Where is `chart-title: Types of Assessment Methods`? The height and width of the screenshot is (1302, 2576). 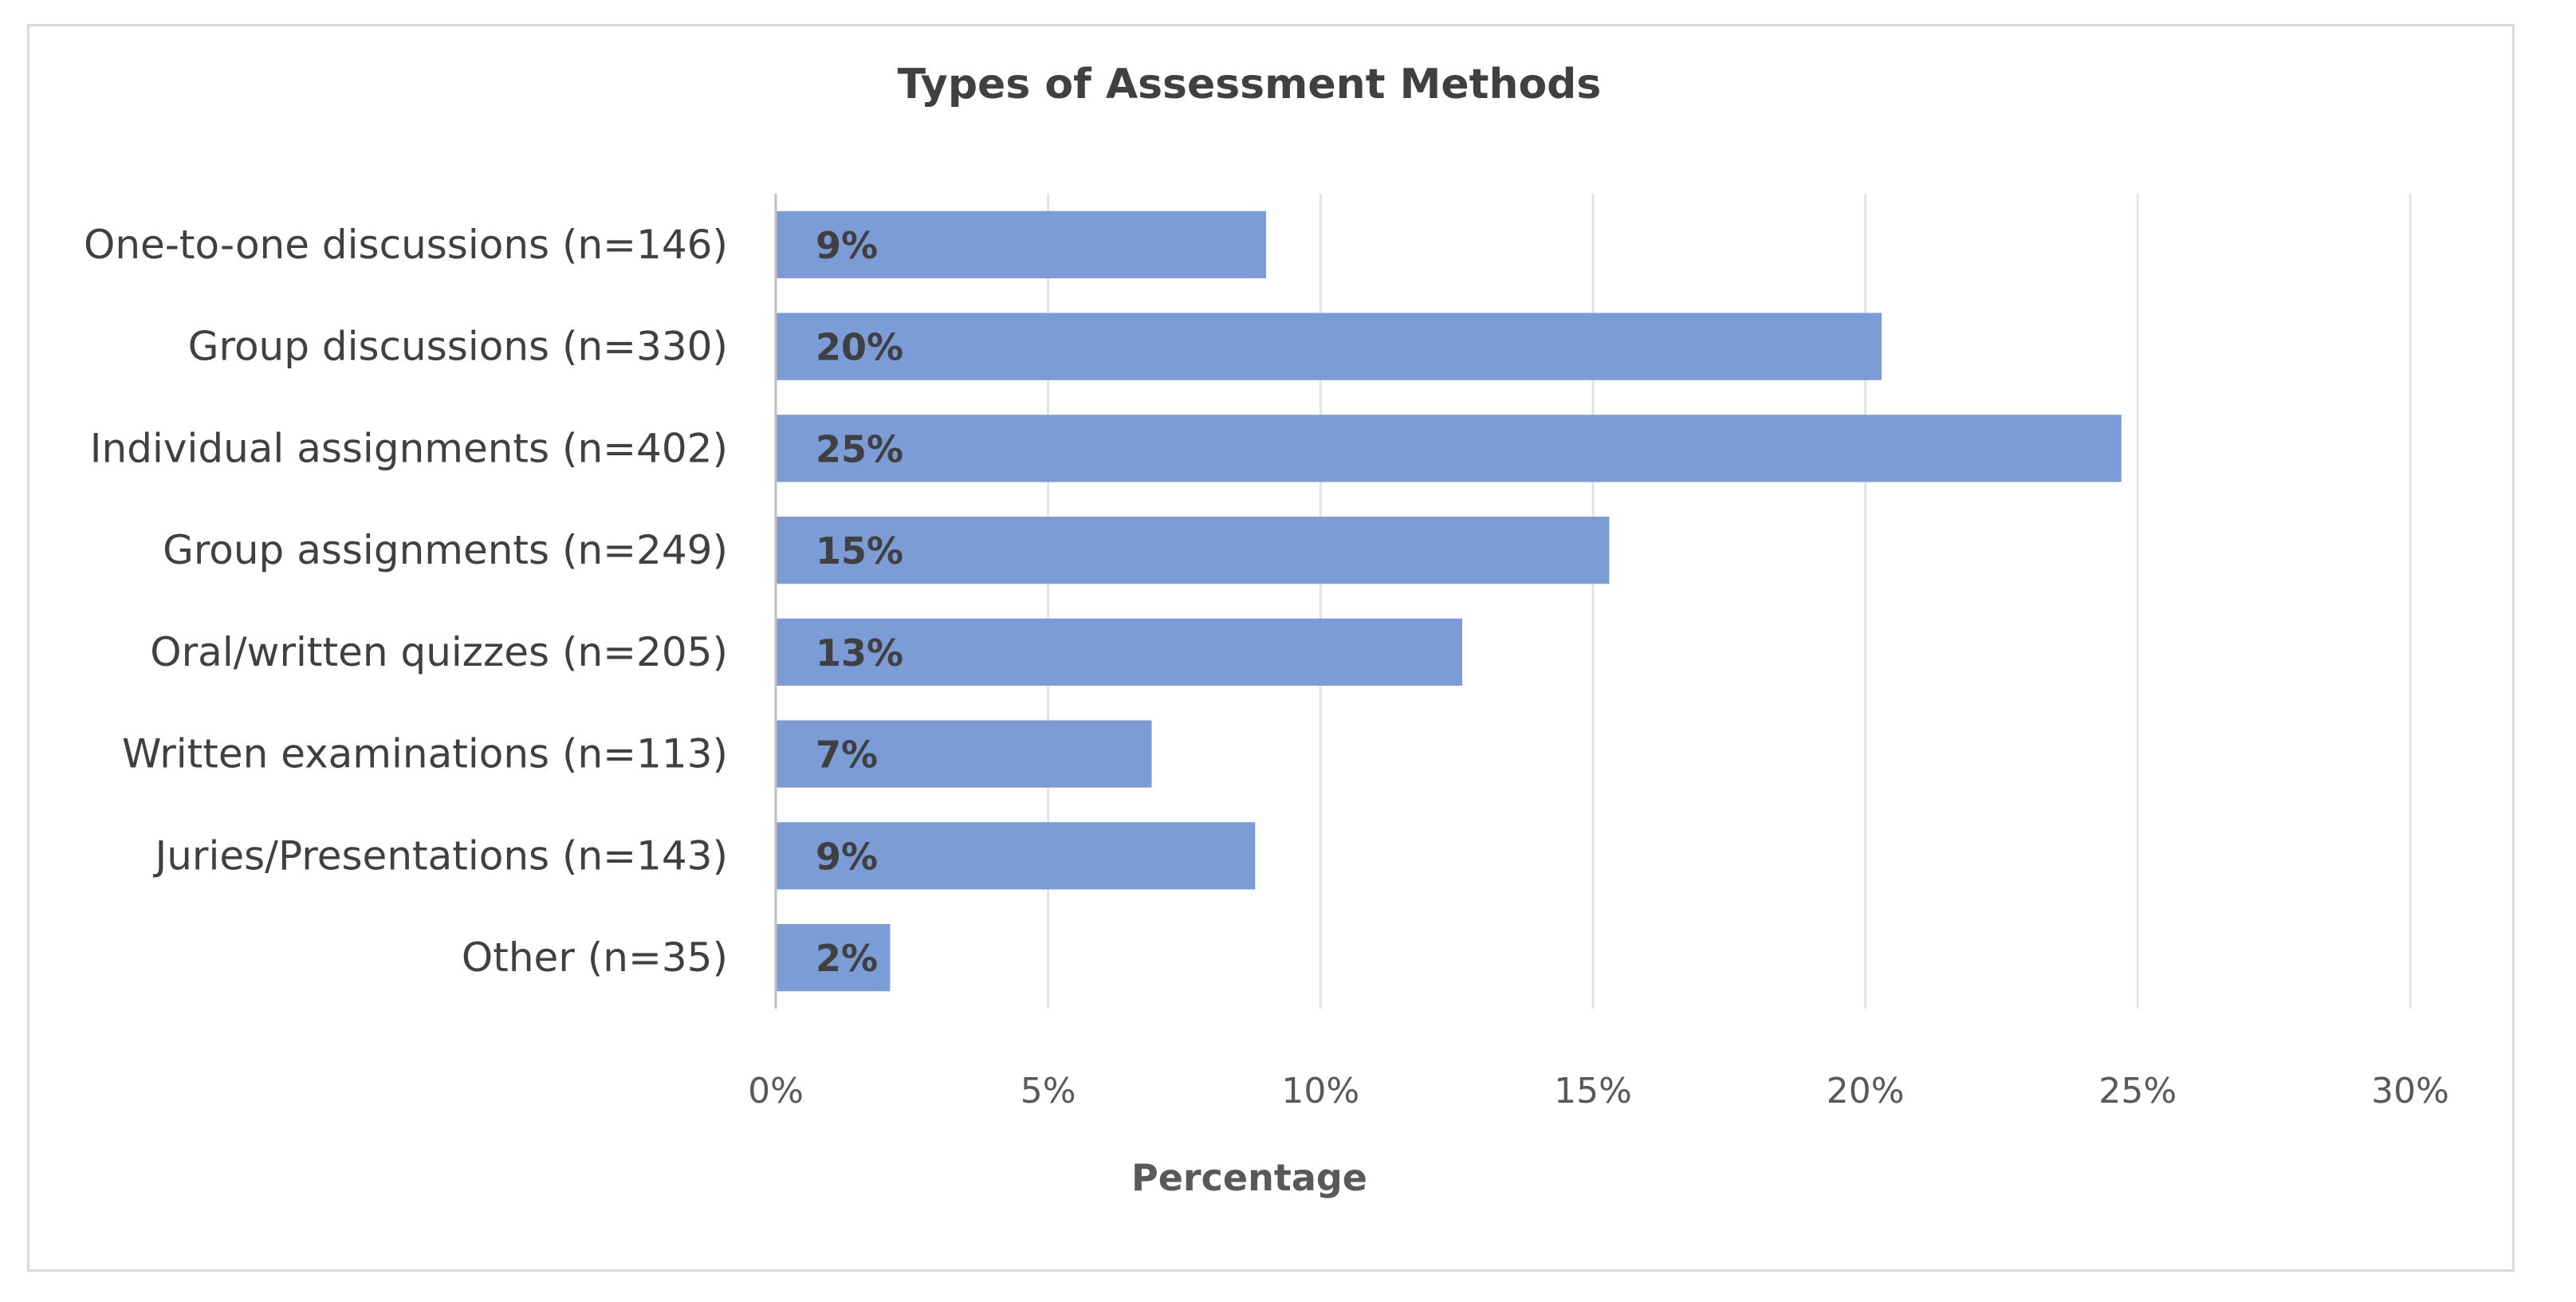
chart-title: Types of Assessment Methods is located at coordinates (1250, 84).